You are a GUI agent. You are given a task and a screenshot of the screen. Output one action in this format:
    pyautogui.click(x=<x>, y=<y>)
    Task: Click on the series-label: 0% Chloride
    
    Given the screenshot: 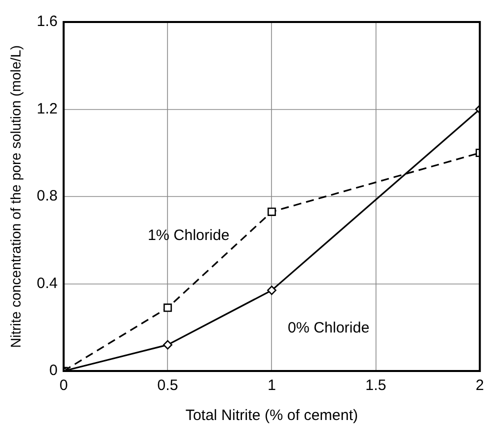 What is the action you would take?
    pyautogui.click(x=329, y=327)
    